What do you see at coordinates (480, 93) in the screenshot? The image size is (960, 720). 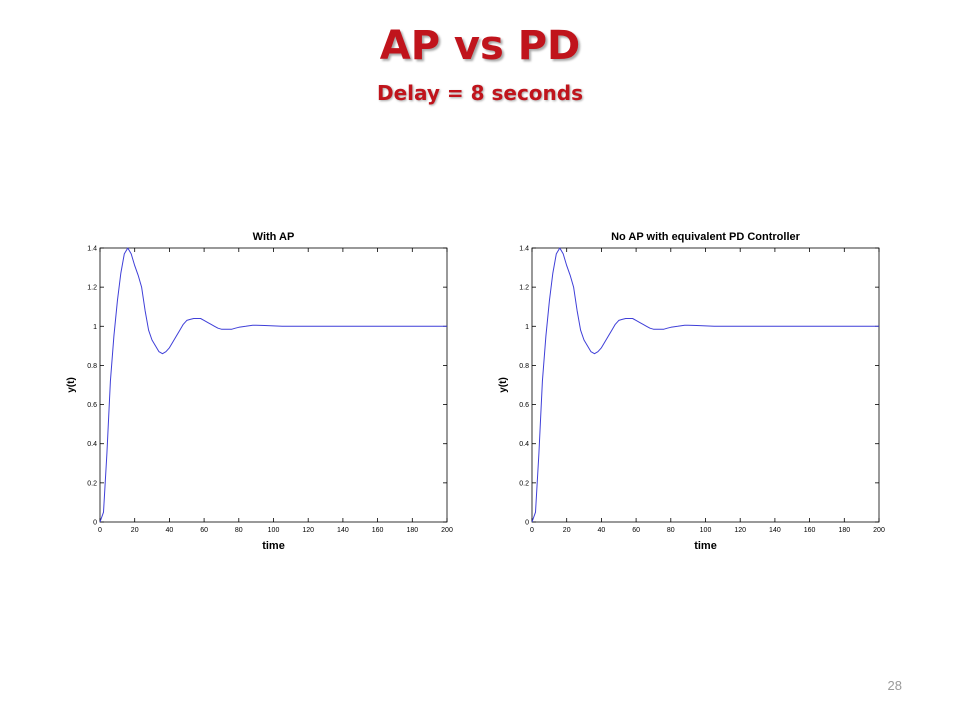 I see `slide-subtitle: Delay = 8 seconds` at bounding box center [480, 93].